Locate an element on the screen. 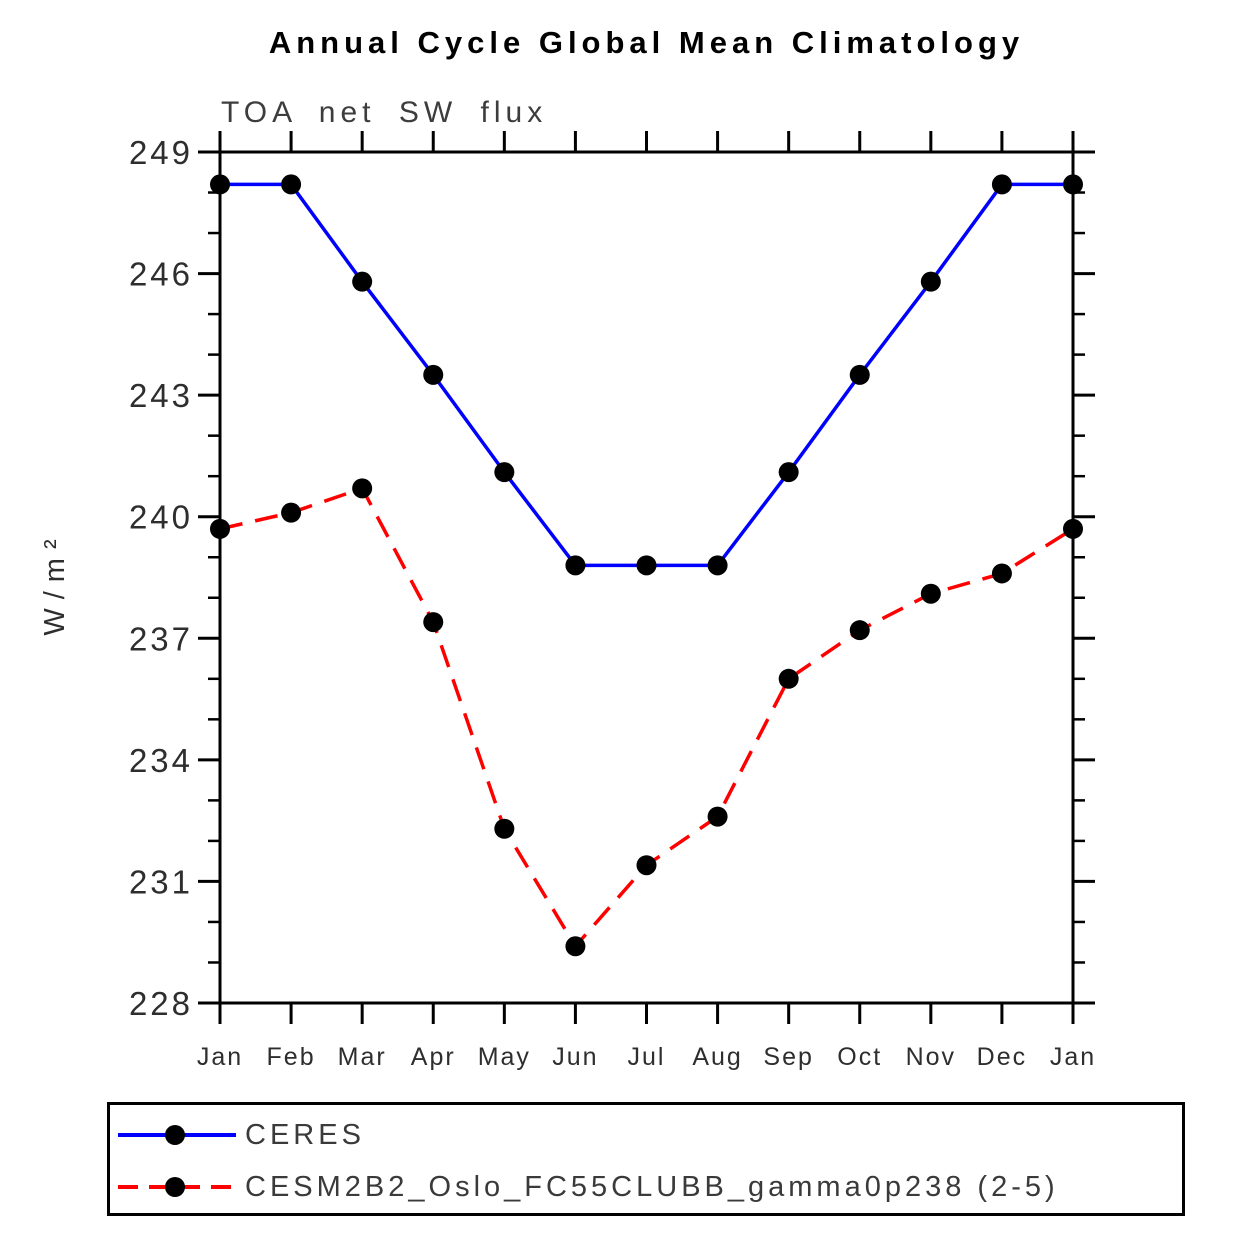  y-axis-tick-label: 240 is located at coordinates (161, 517).